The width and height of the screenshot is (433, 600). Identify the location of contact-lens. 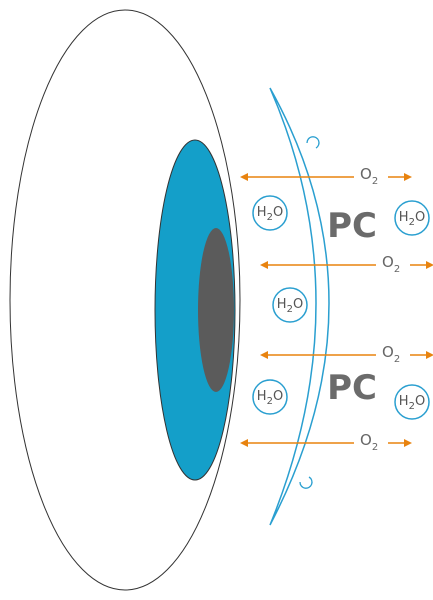
(299, 306).